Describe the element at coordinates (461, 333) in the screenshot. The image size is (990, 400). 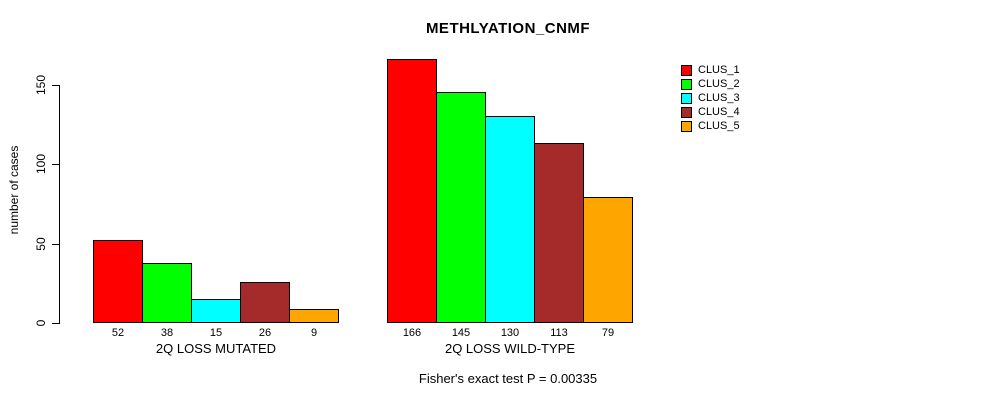
I see `bar-value-CLUS_2-group2: 145` at that location.